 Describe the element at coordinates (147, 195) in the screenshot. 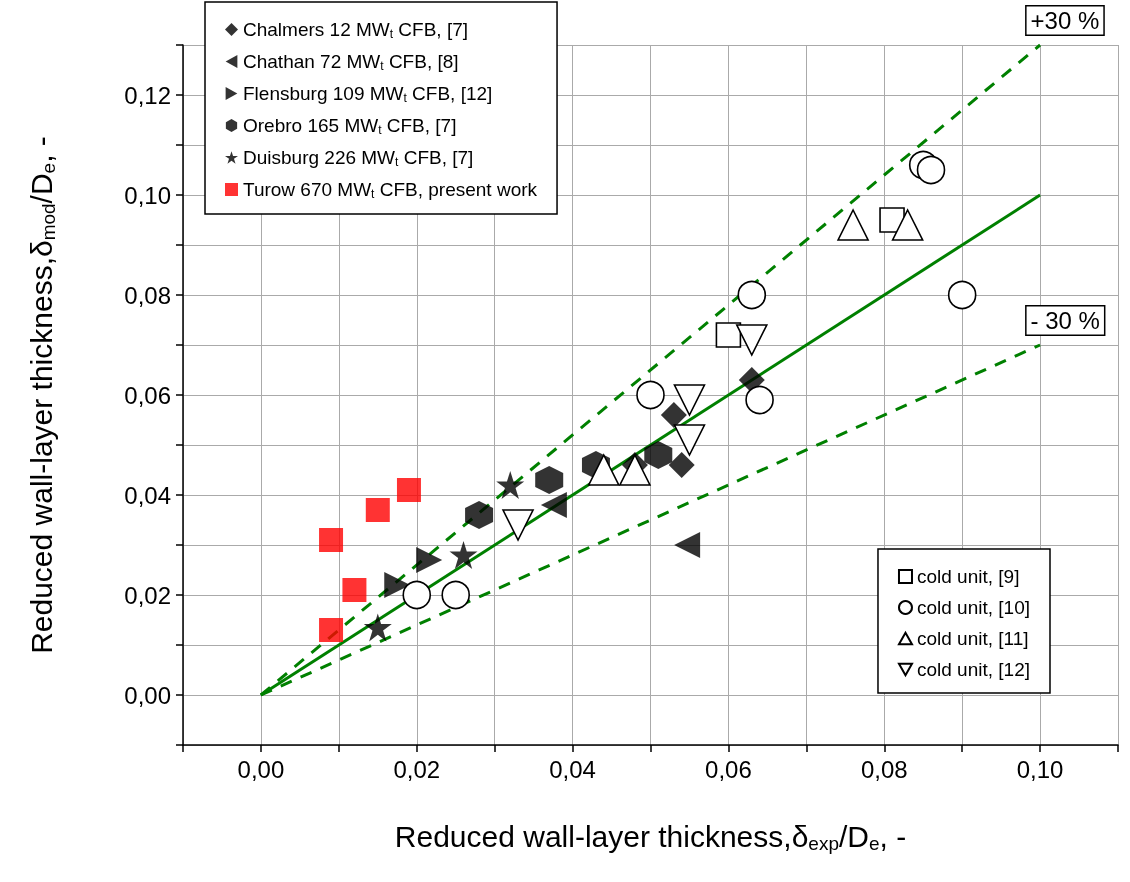

I see `y-tick-label: 0,10` at that location.